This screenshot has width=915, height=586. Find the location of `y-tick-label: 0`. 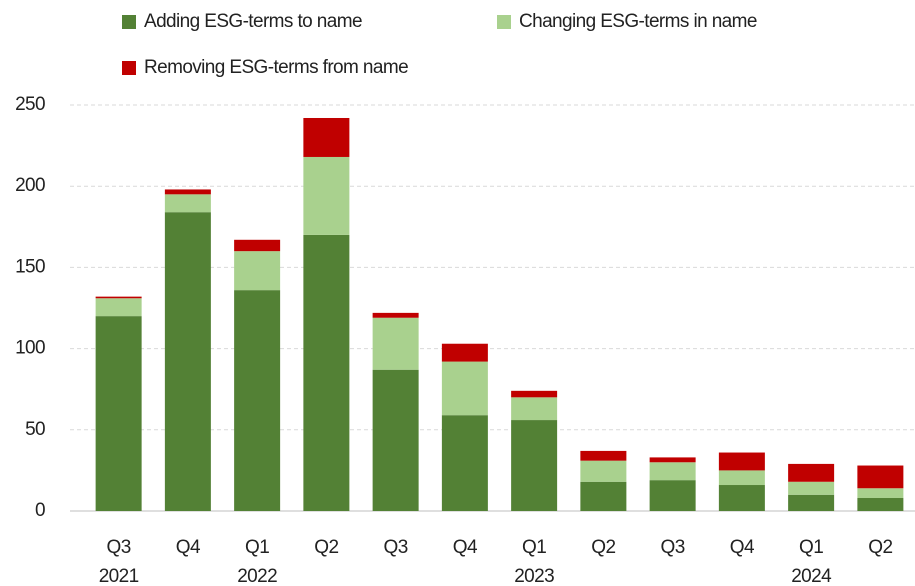

y-tick-label: 0 is located at coordinates (40, 510).